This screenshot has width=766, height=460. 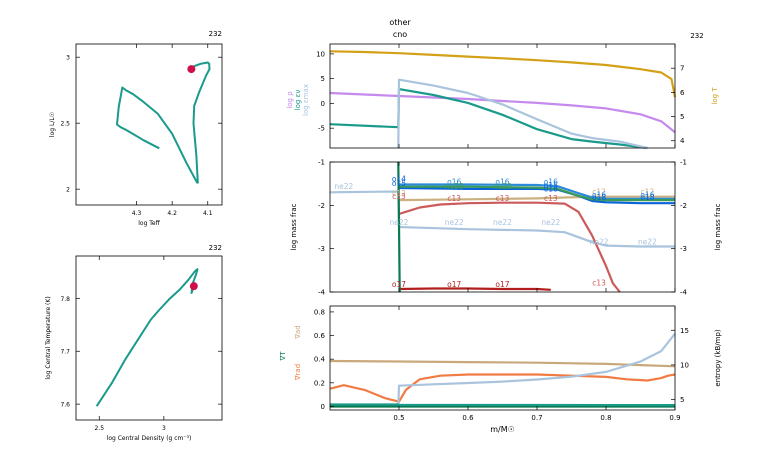 What do you see at coordinates (536, 198) in the screenshot?
I see `profile-mid-c12-line` at bounding box center [536, 198].